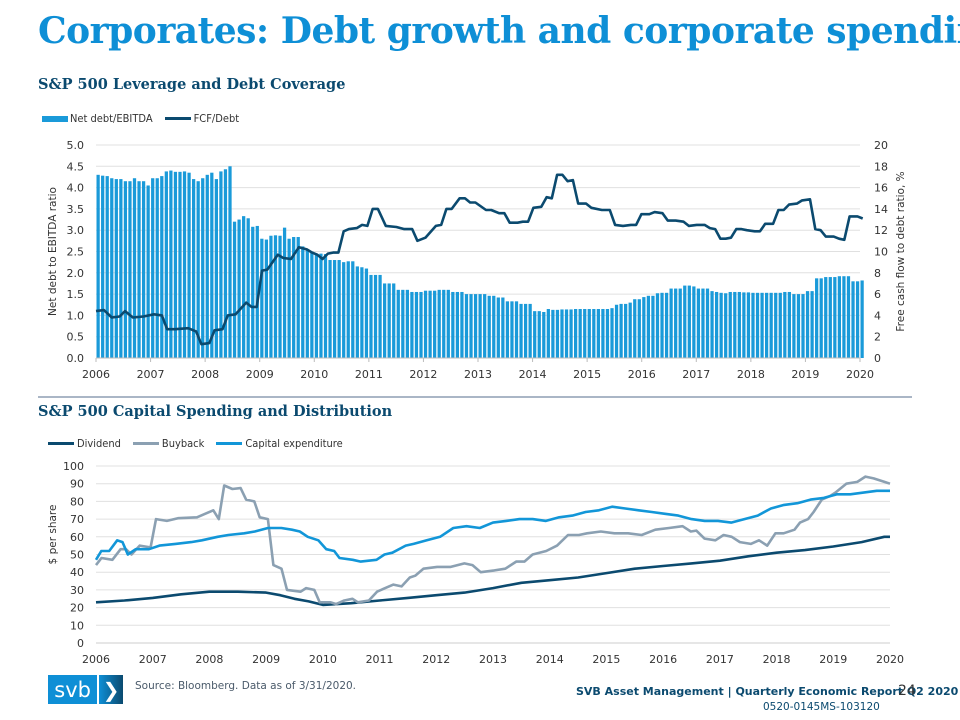  What do you see at coordinates (76, 188) in the screenshot?
I see `y-tick-label: 4.0` at bounding box center [76, 188].